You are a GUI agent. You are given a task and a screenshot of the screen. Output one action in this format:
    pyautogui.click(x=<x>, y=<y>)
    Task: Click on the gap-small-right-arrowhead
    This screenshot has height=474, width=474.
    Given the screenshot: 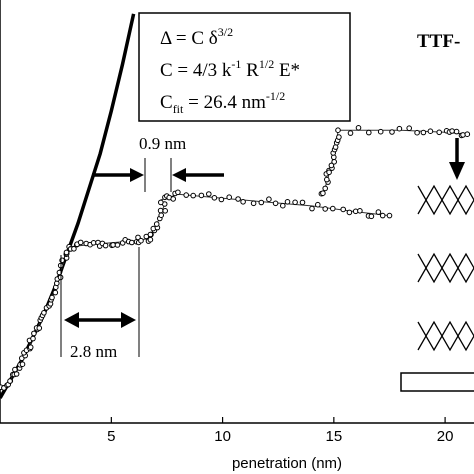 What is the action you would take?
    pyautogui.click(x=179, y=175)
    